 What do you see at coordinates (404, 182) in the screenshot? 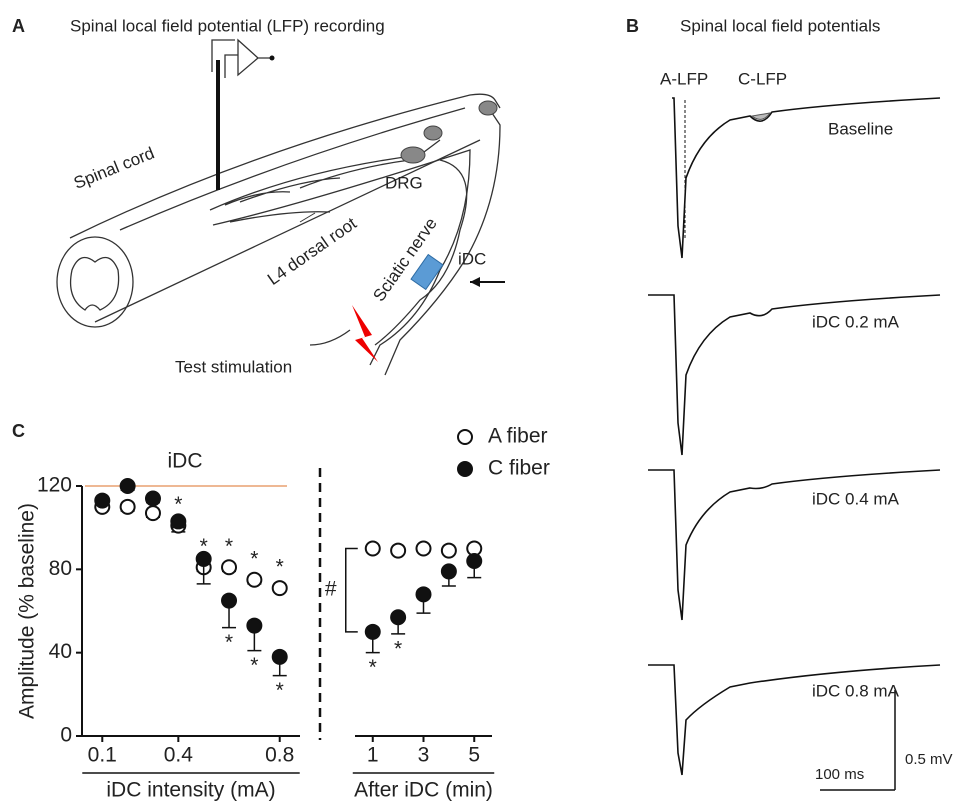
I see `label: DRG` at bounding box center [404, 182].